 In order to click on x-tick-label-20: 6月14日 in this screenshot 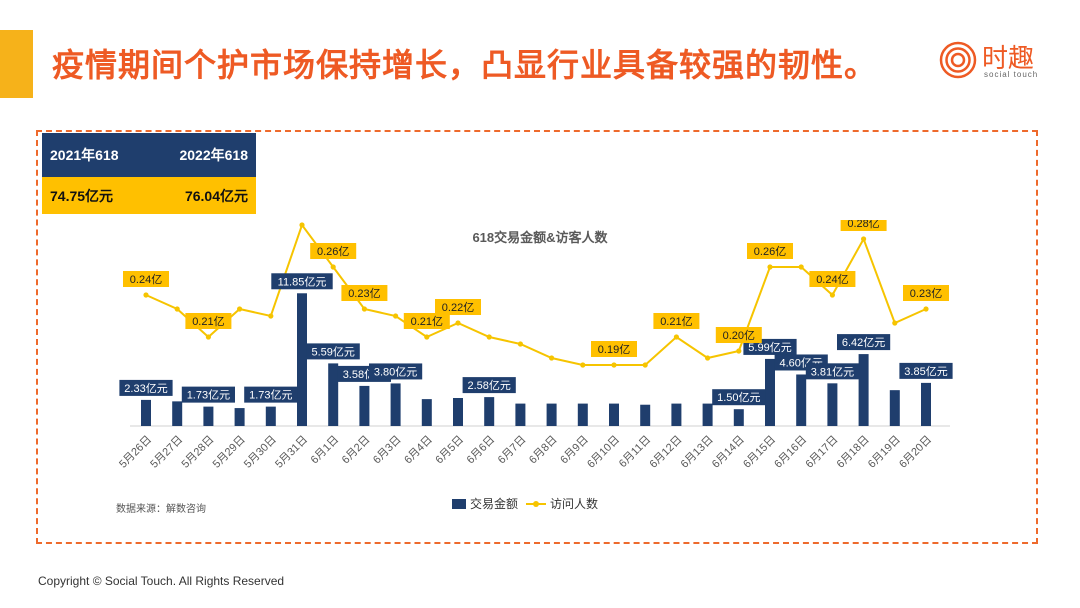, I will do `click(728, 452)`.